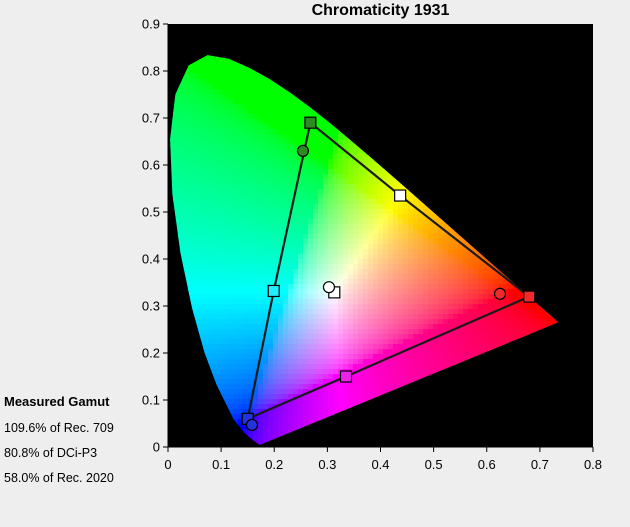 This screenshot has height=527, width=630. What do you see at coordinates (156, 447) in the screenshot?
I see `y-tick-label: 0` at bounding box center [156, 447].